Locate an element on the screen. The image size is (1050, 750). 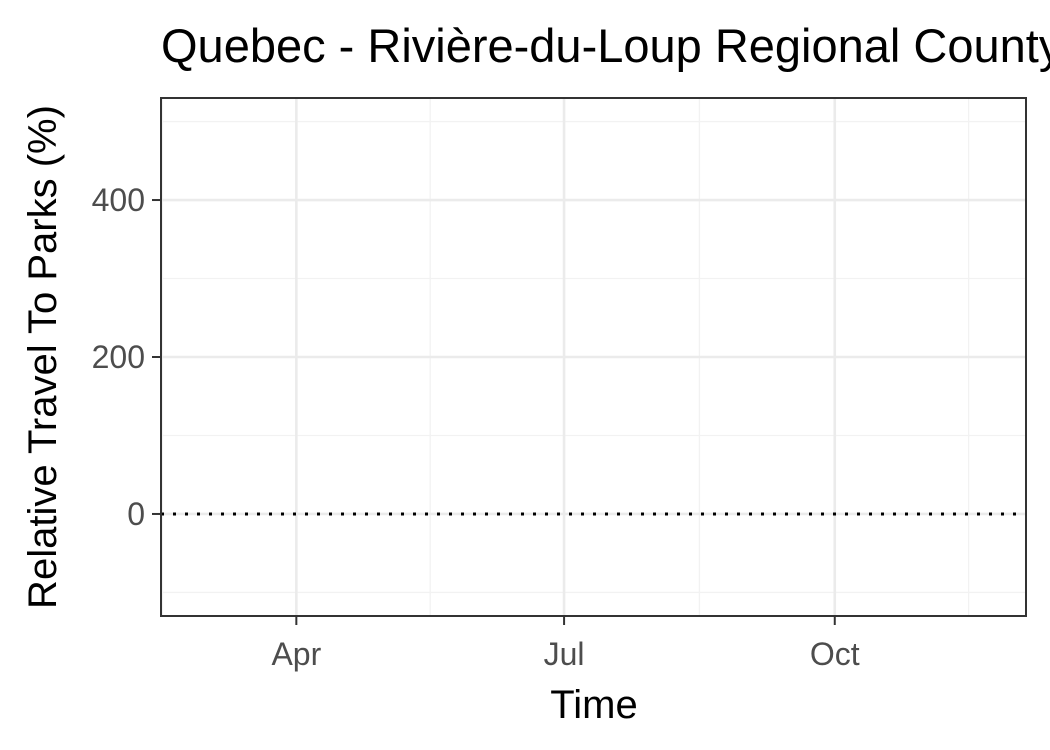
y-axis-title: Relative Travel To Parks (%) is located at coordinates (43, 357).